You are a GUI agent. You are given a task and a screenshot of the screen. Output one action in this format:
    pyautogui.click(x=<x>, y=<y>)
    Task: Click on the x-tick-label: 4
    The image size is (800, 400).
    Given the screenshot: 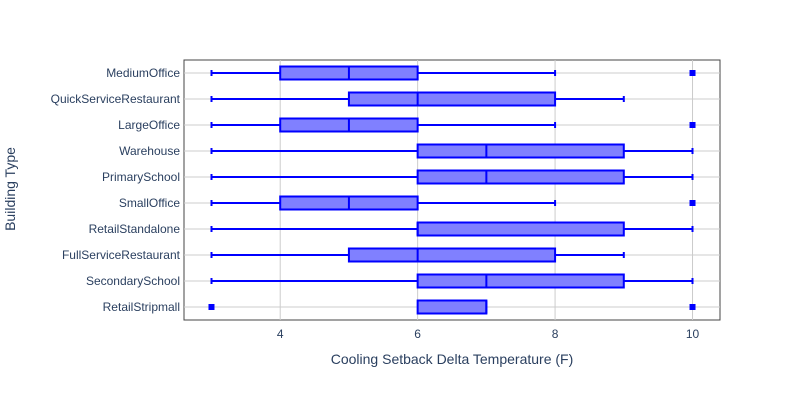 What is the action you would take?
    pyautogui.click(x=280, y=334)
    